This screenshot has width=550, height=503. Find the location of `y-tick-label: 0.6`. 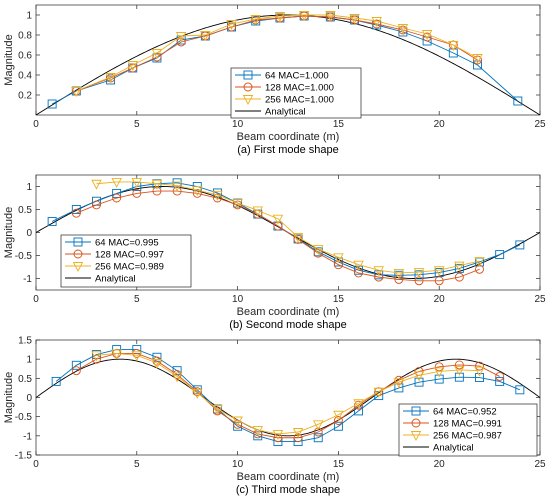

y-tick-label: 0.6 is located at coordinates (25, 56).